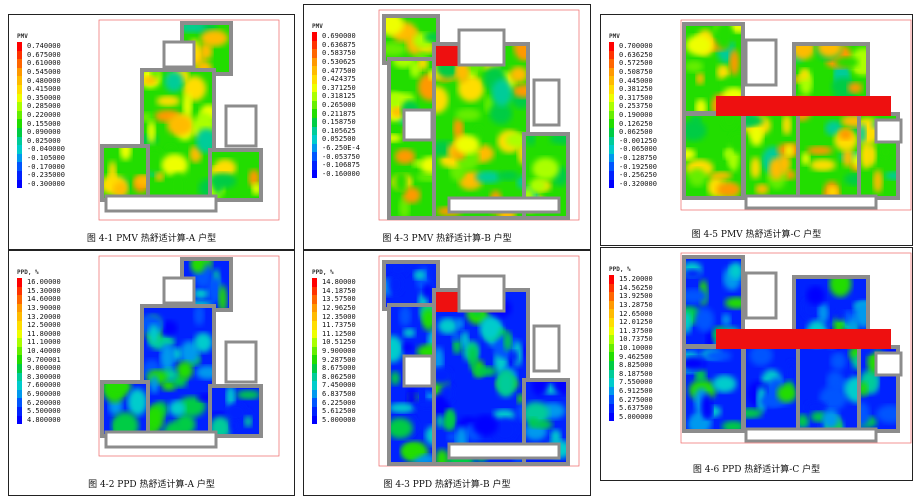 This screenshot has width=921, height=500. I want to click on legend-value: -0.160000, so click(341, 173).